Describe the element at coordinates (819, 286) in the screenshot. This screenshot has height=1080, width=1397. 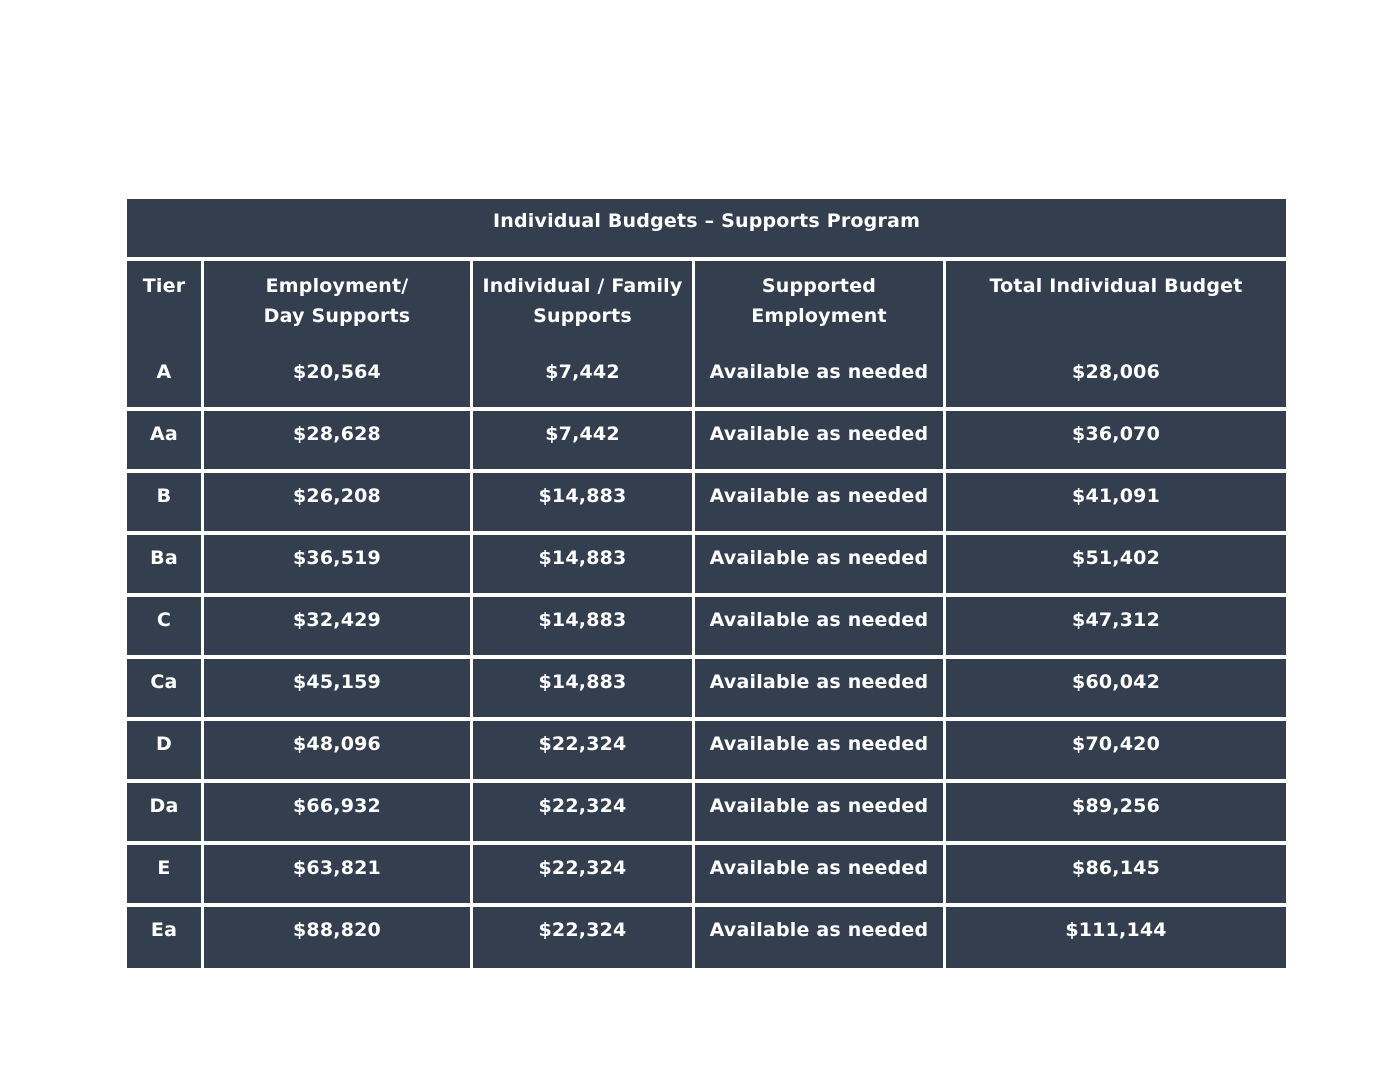
I see `header-line: Supported` at that location.